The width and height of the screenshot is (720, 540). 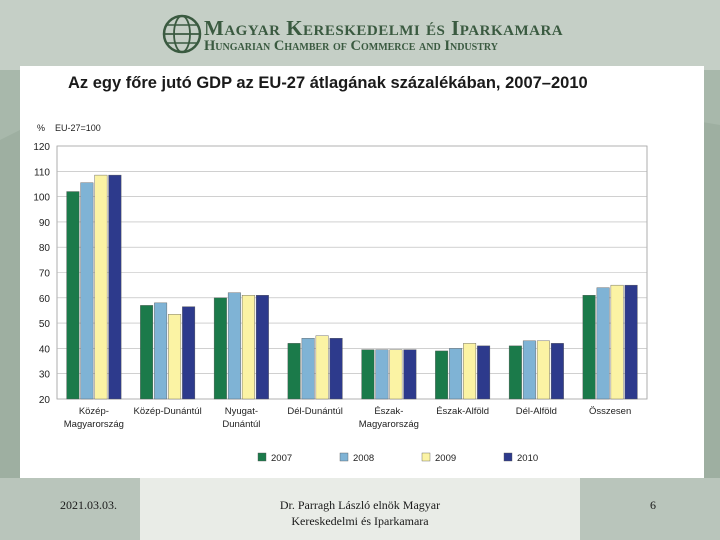 What do you see at coordinates (527, 458) in the screenshot?
I see `legend-label: 2010` at bounding box center [527, 458].